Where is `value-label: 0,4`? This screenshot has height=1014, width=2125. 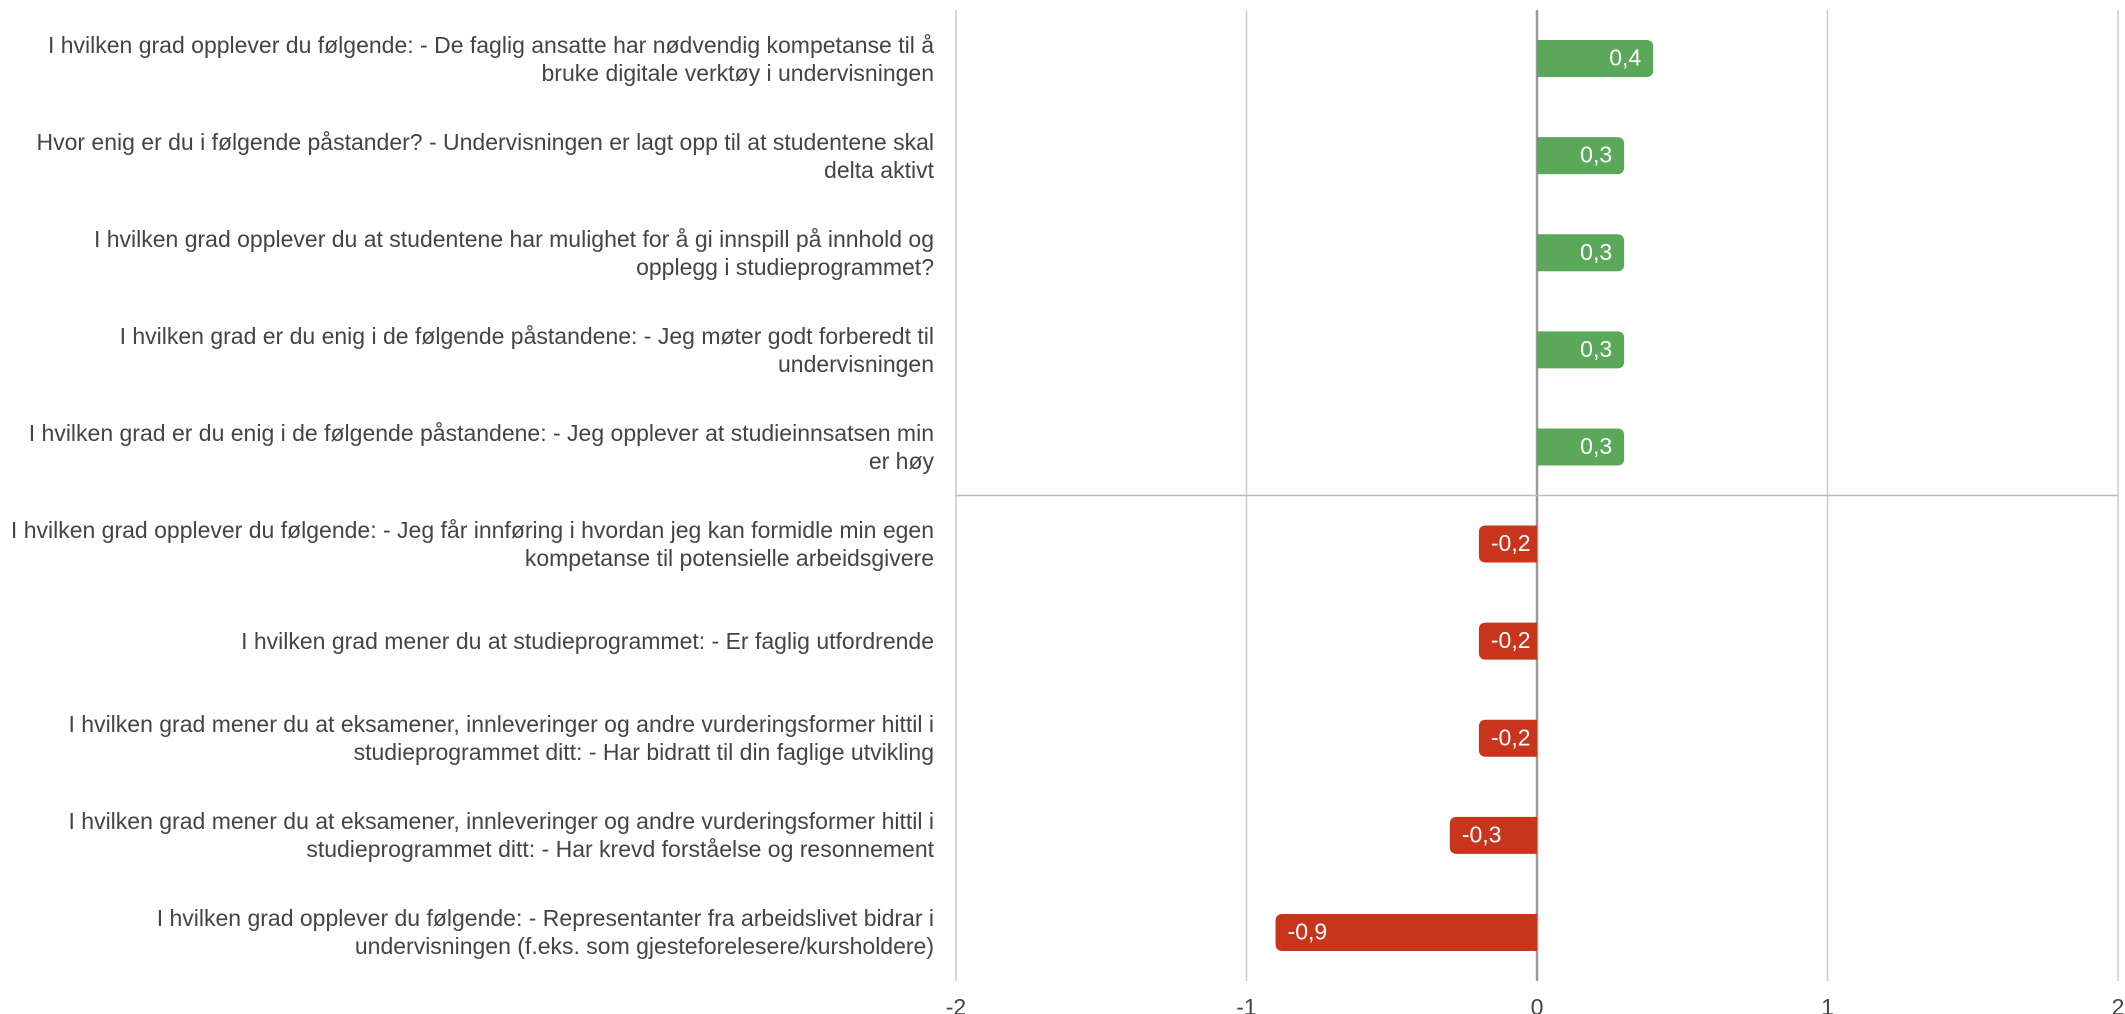
value-label: 0,4 is located at coordinates (1625, 58).